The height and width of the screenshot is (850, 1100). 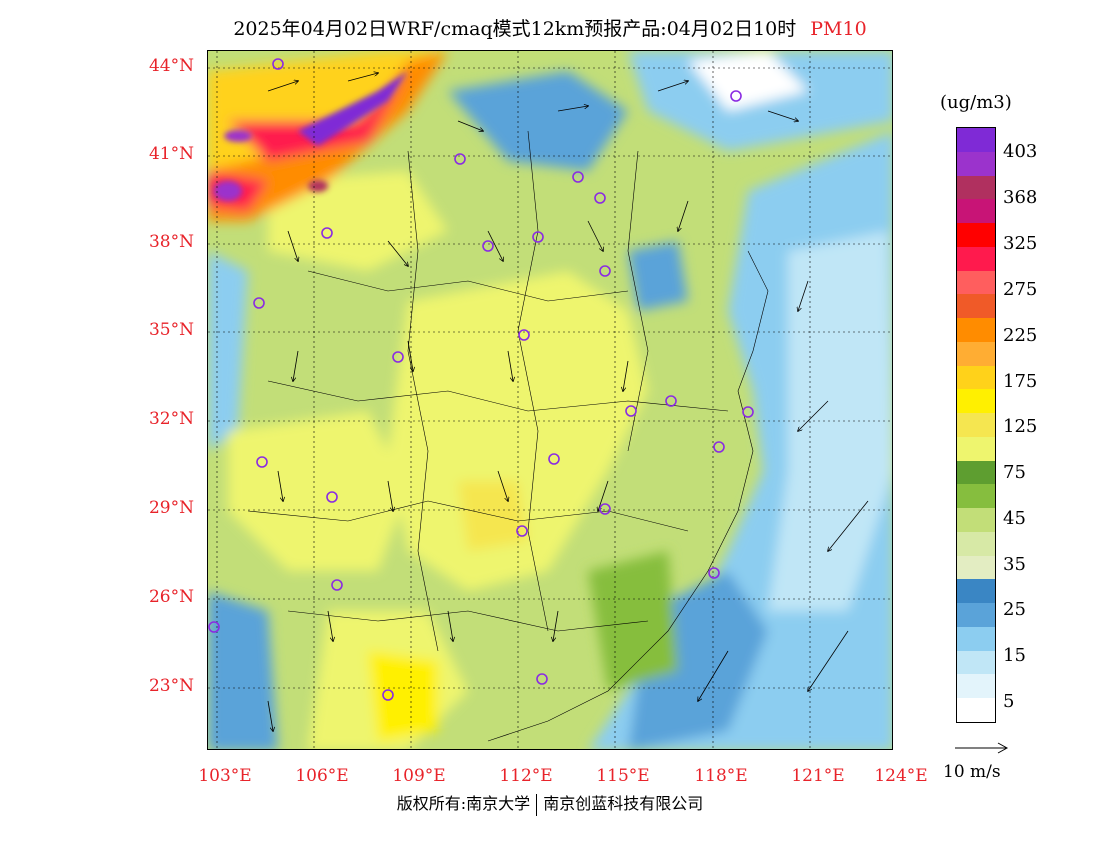 I want to click on lat-label-35n: 35°N, so click(x=171, y=330).